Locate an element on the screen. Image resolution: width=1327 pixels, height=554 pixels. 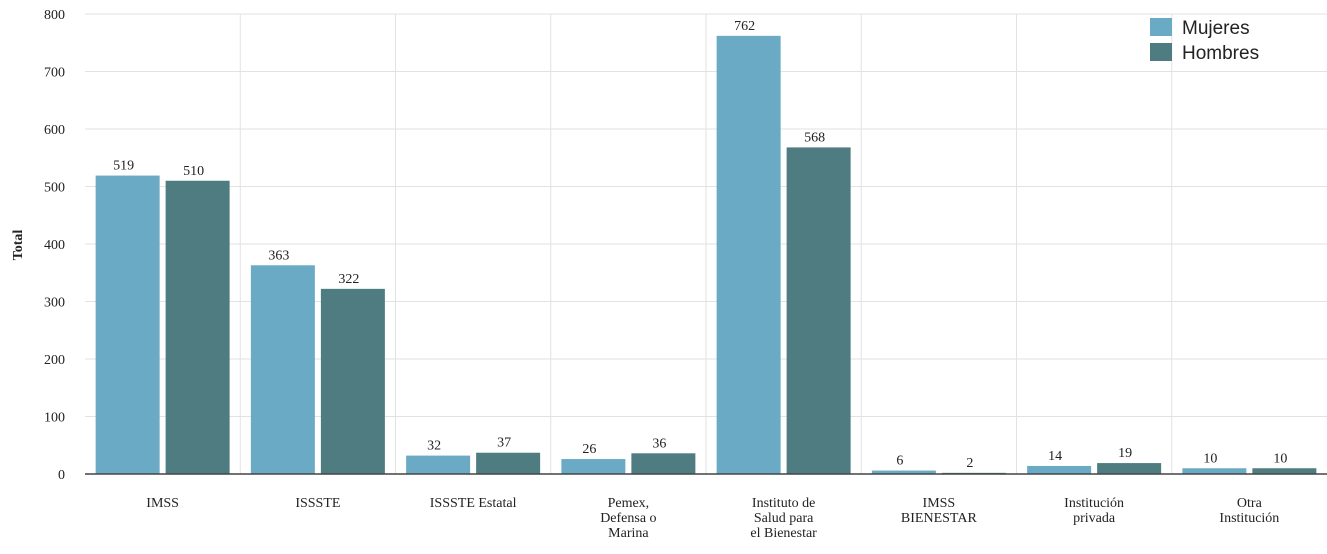
y-tick-label: 0 is located at coordinates (61, 475).